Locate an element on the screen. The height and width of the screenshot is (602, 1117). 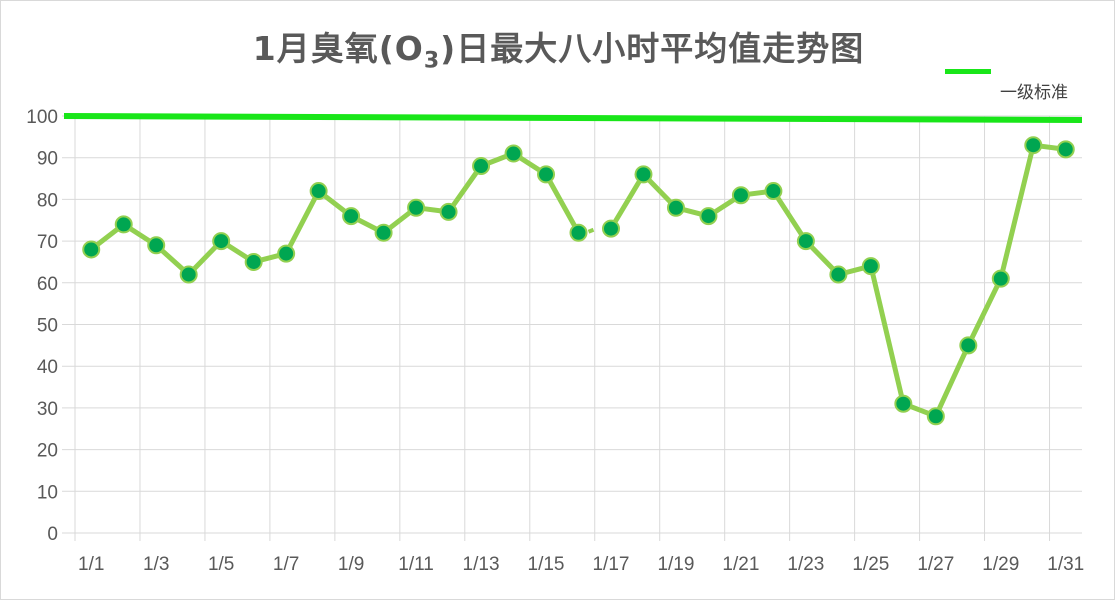
x-tick-label: 1/23 is located at coordinates (805, 564).